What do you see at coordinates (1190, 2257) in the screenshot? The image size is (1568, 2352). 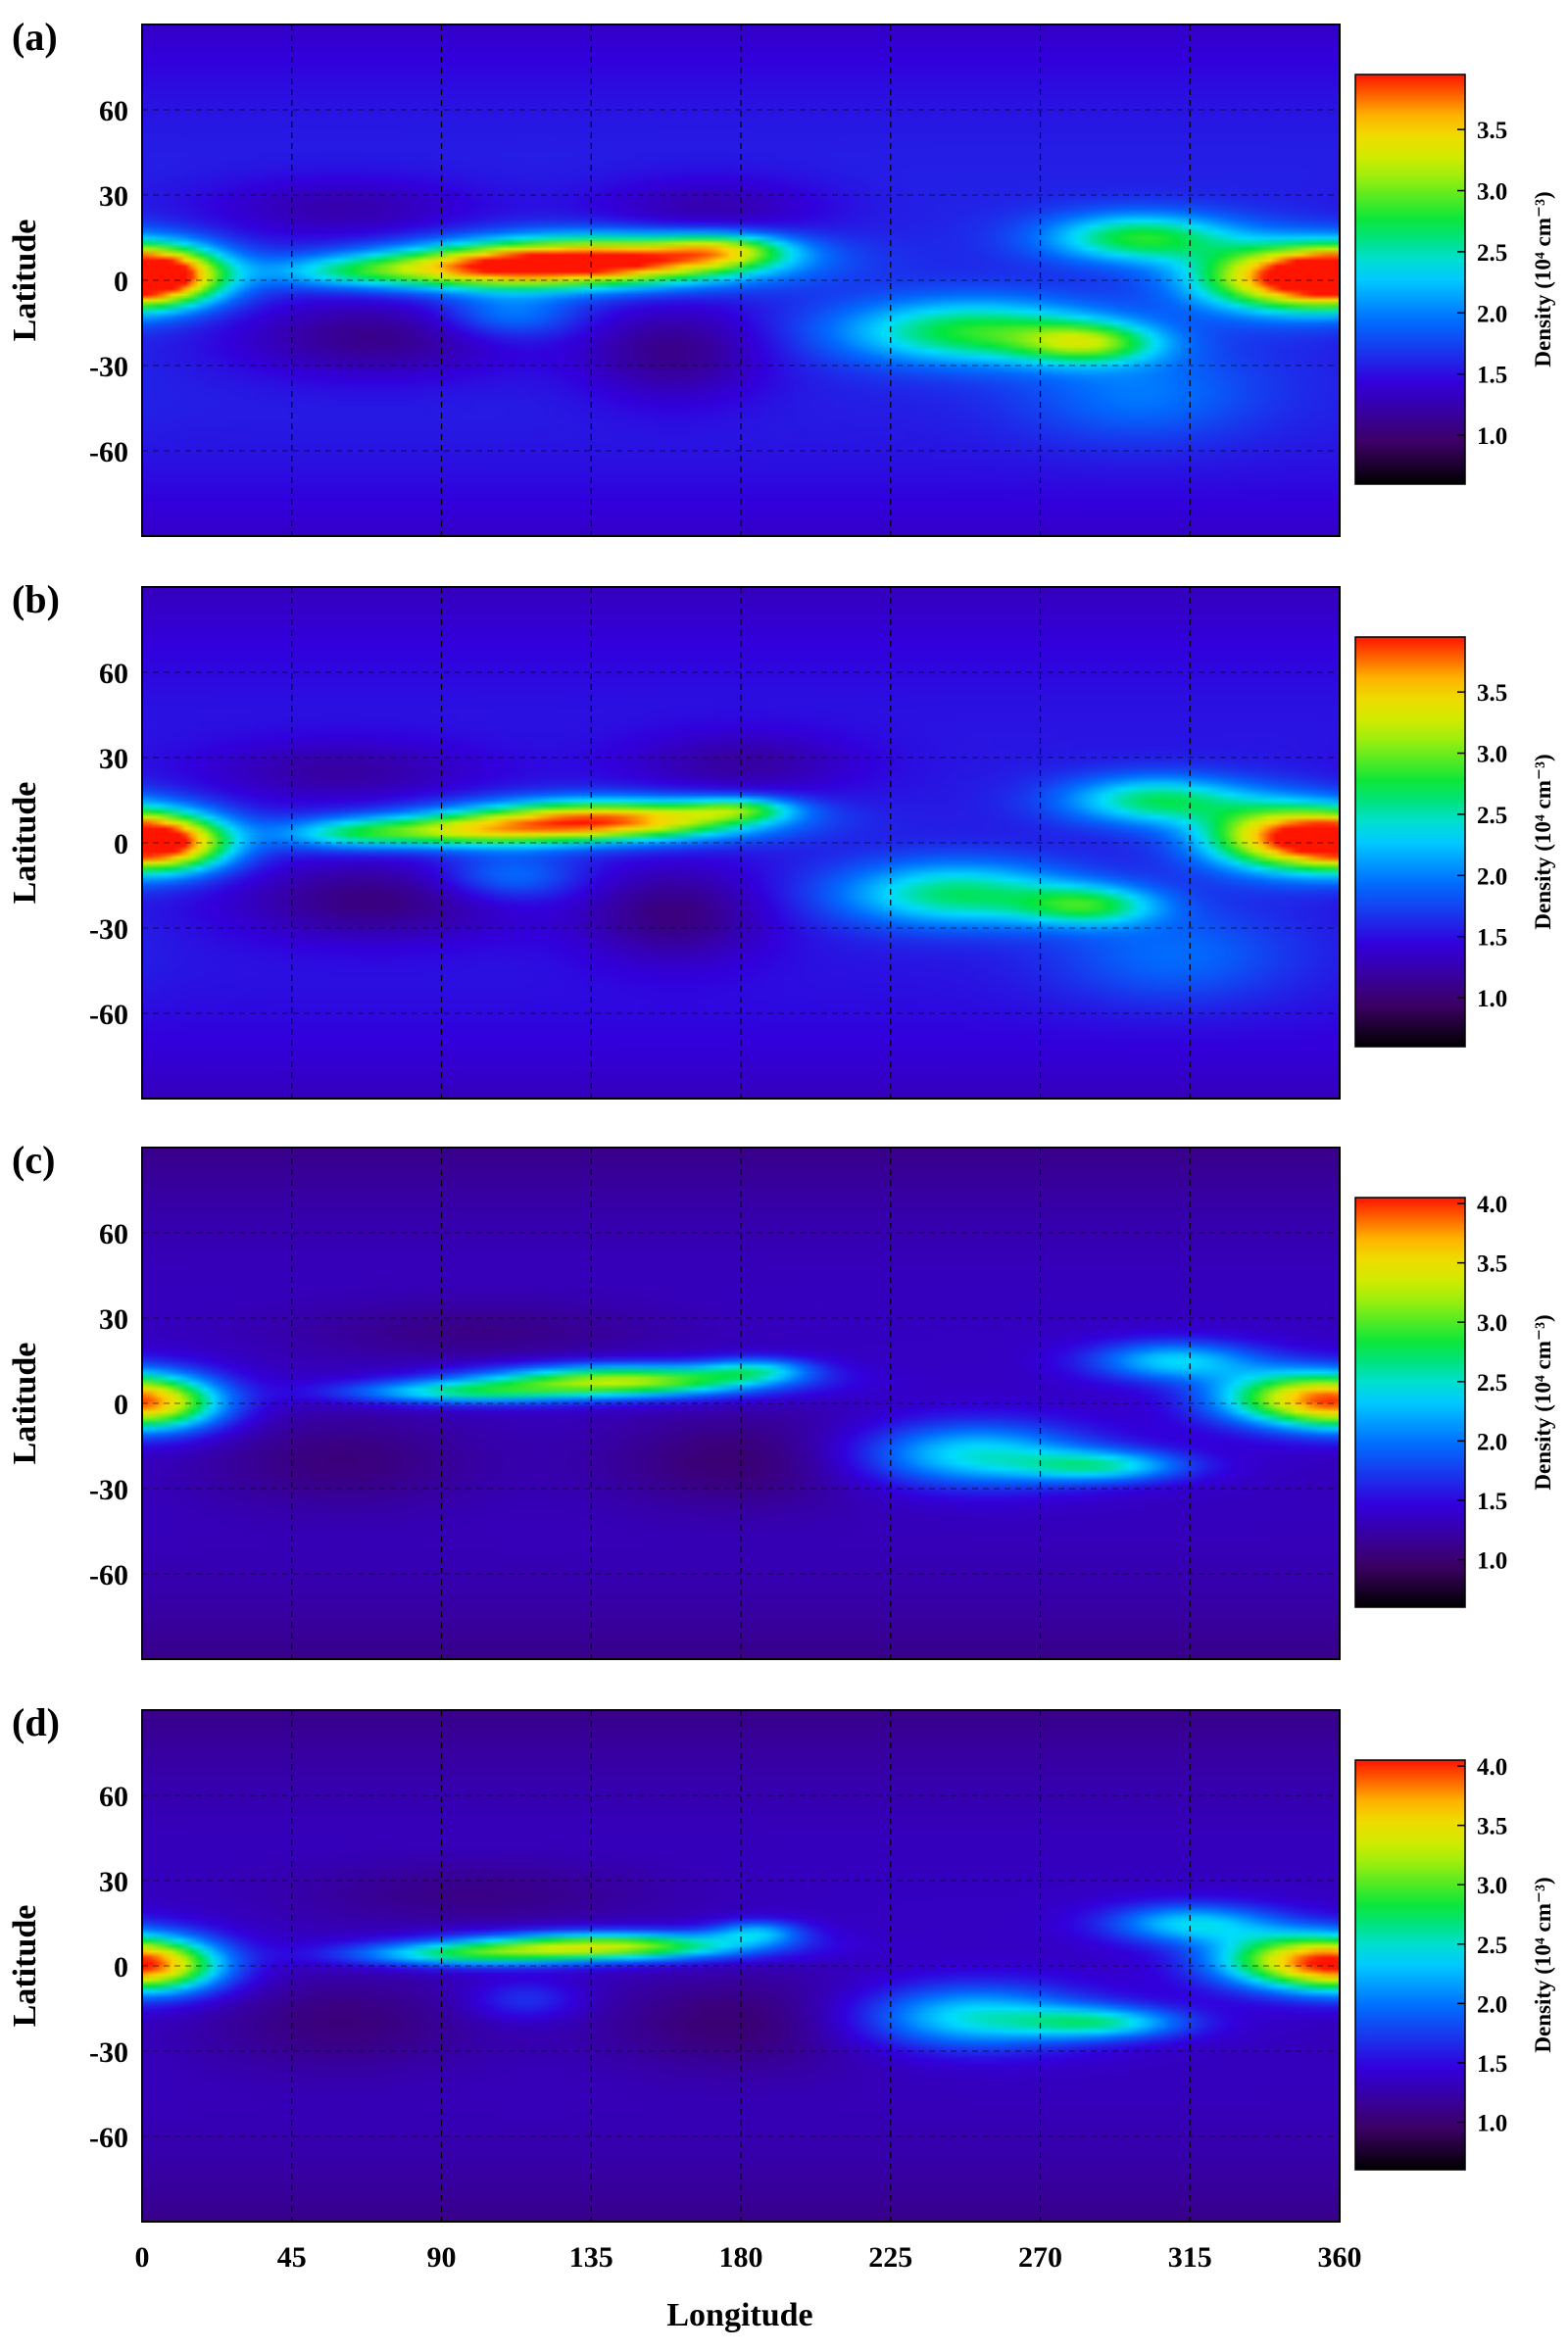 I see `x-tick-label: 315` at bounding box center [1190, 2257].